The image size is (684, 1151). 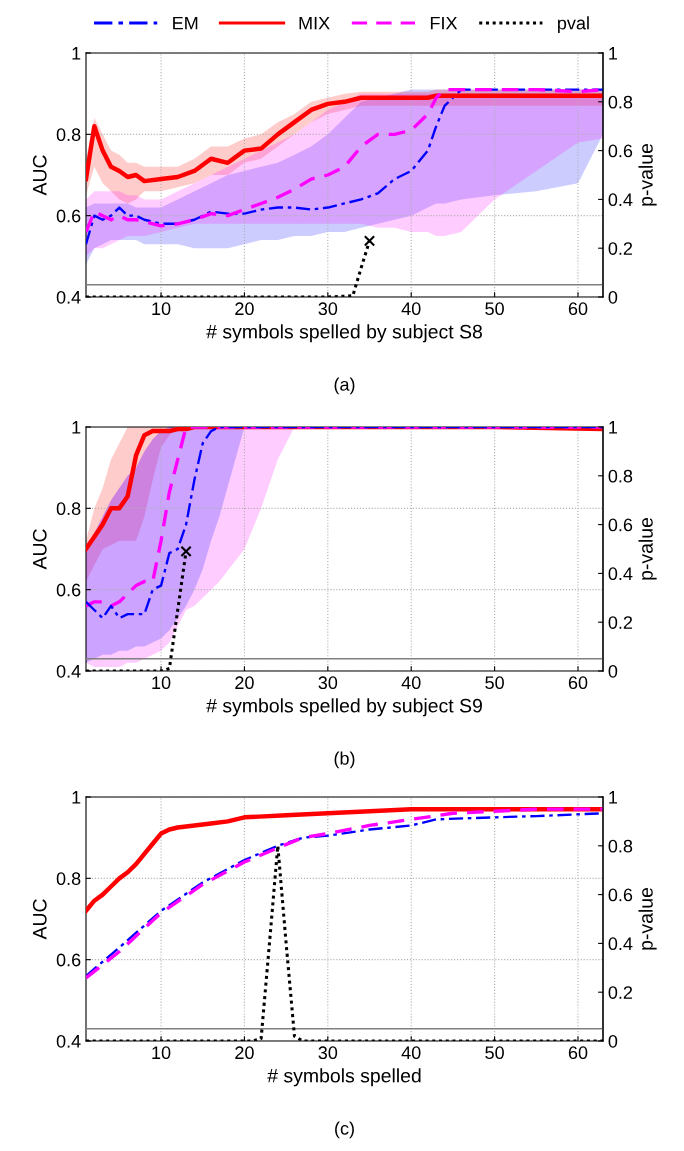 What do you see at coordinates (573, 25) in the screenshot?
I see `legend-label: pval` at bounding box center [573, 25].